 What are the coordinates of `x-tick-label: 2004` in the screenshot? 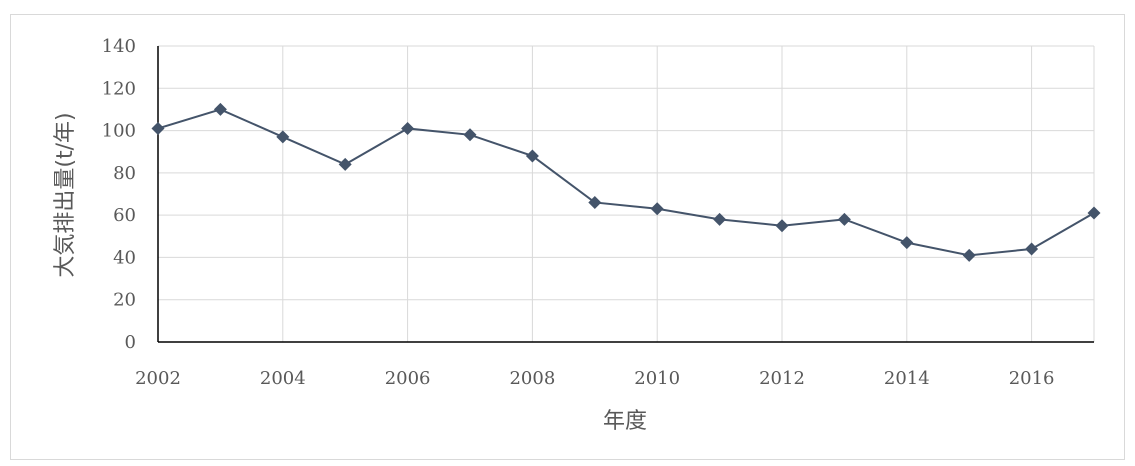 It's located at (283, 378).